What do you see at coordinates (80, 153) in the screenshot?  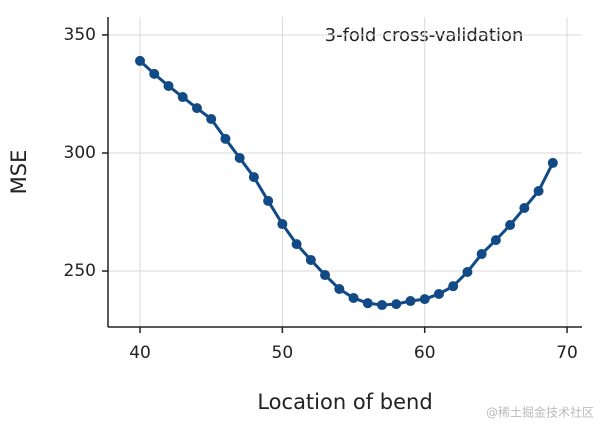 I see `y-tick-label: 300` at bounding box center [80, 153].